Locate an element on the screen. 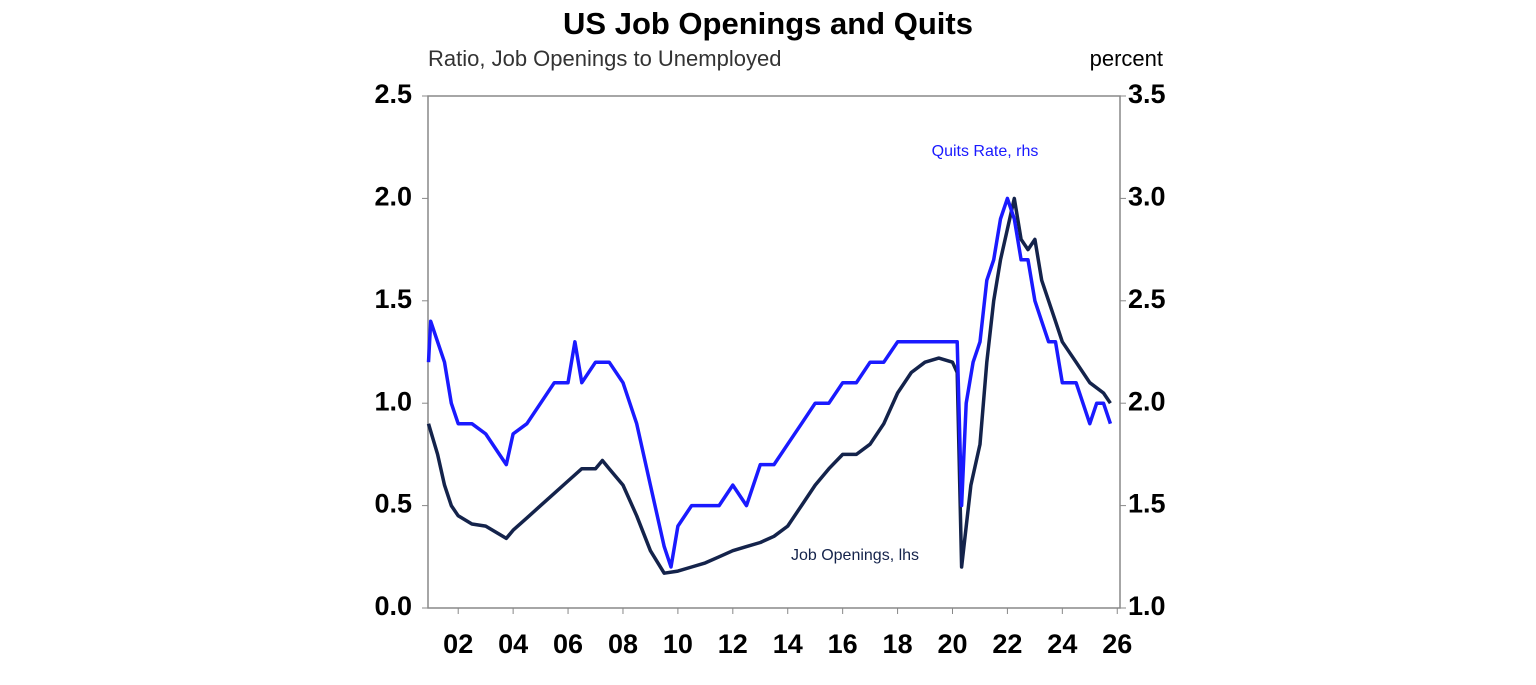  y-axis-label: Ratio, Job Openings to Unemployed is located at coordinates (604, 58).